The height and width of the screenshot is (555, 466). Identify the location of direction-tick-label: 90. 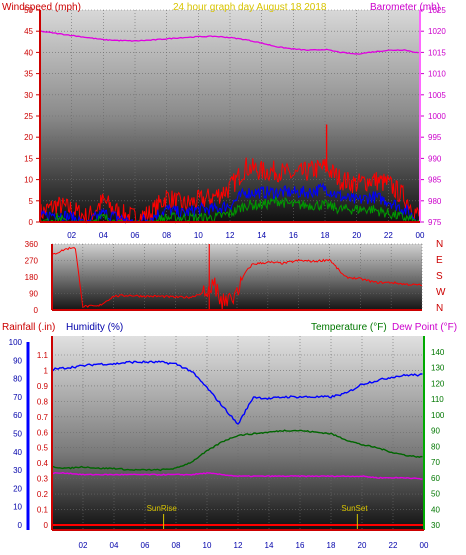
(33, 294).